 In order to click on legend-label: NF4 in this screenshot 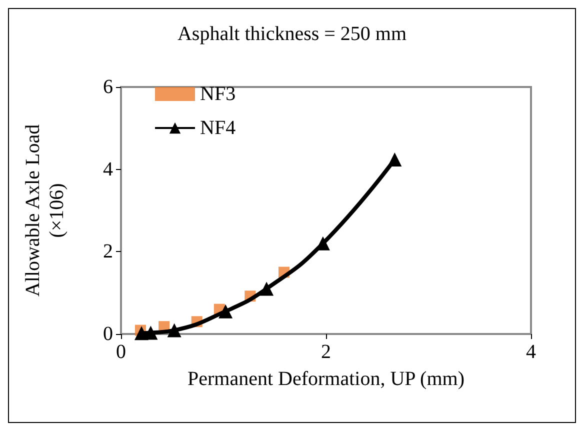, I will do `click(218, 128)`.